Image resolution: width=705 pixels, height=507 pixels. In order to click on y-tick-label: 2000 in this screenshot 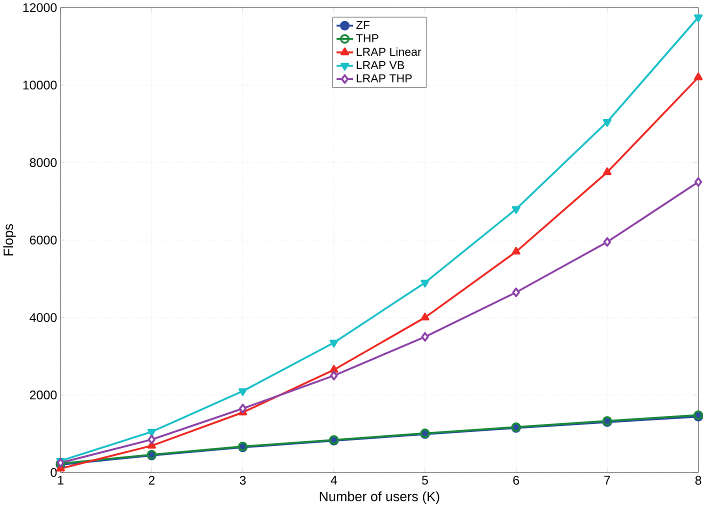, I will do `click(43, 395)`.